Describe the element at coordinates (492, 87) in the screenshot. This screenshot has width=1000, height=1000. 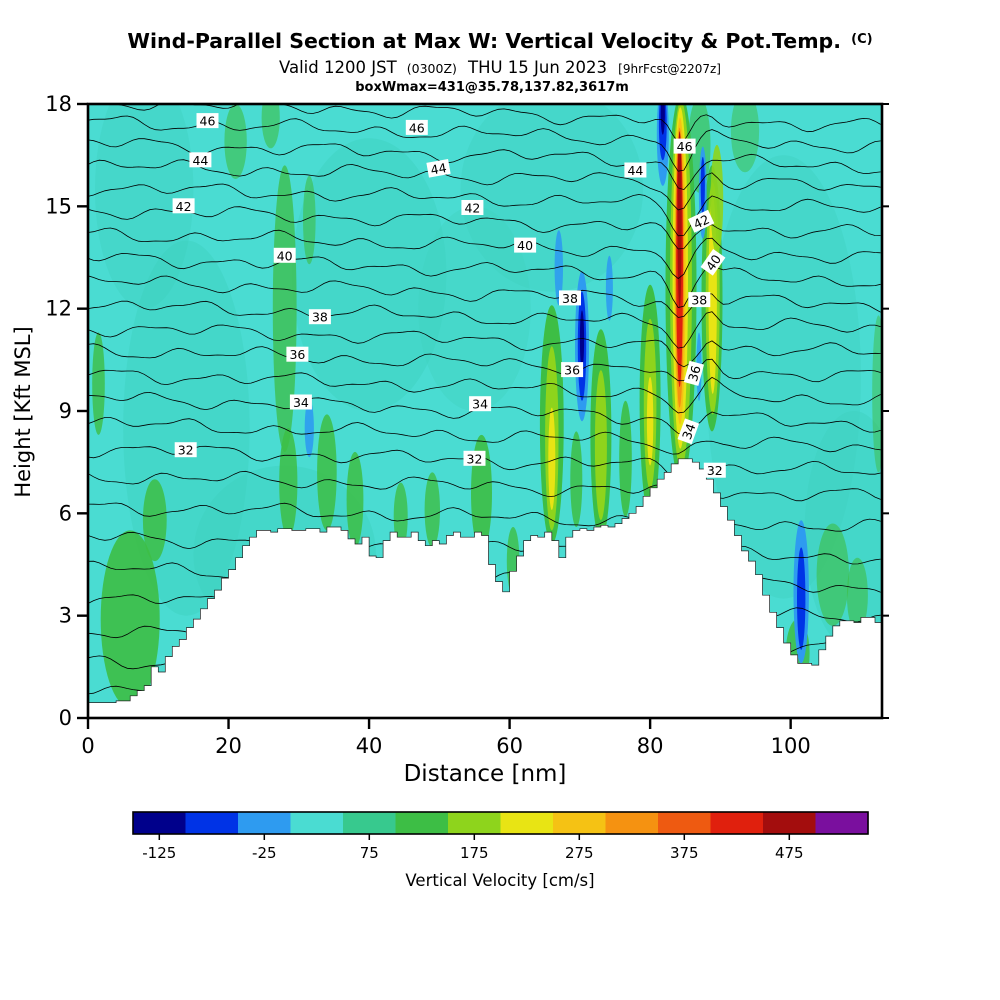
I see `max-w-annotation: boxWmax=431@35.78,137.82,3617m` at that location.